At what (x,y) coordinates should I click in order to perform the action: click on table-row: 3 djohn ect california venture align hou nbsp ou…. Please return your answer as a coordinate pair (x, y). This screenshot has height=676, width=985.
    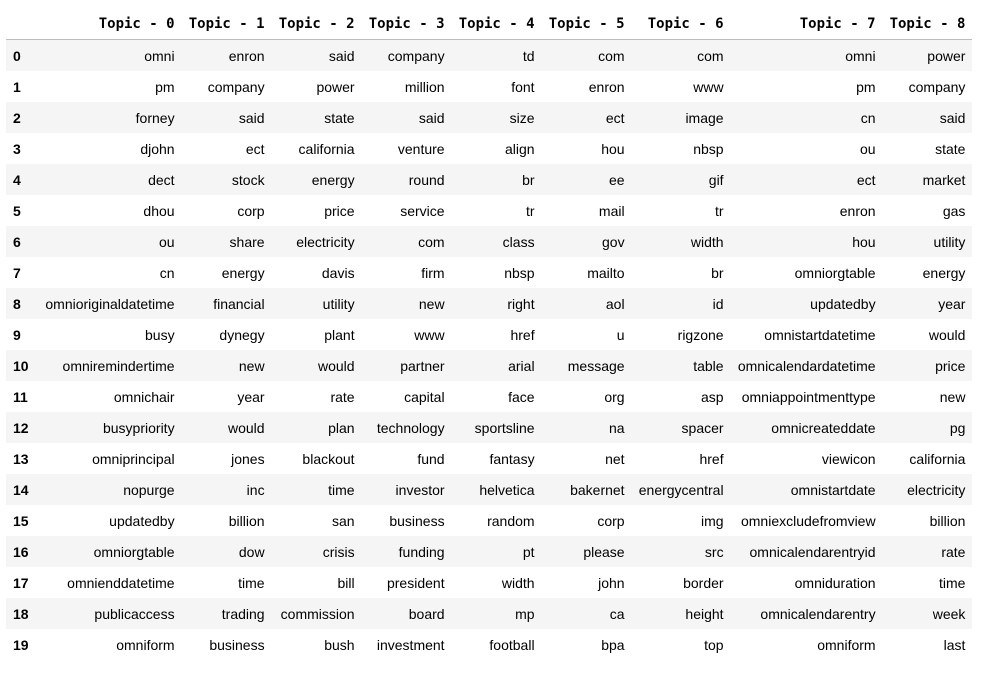
    Looking at the image, I should click on (489, 148).